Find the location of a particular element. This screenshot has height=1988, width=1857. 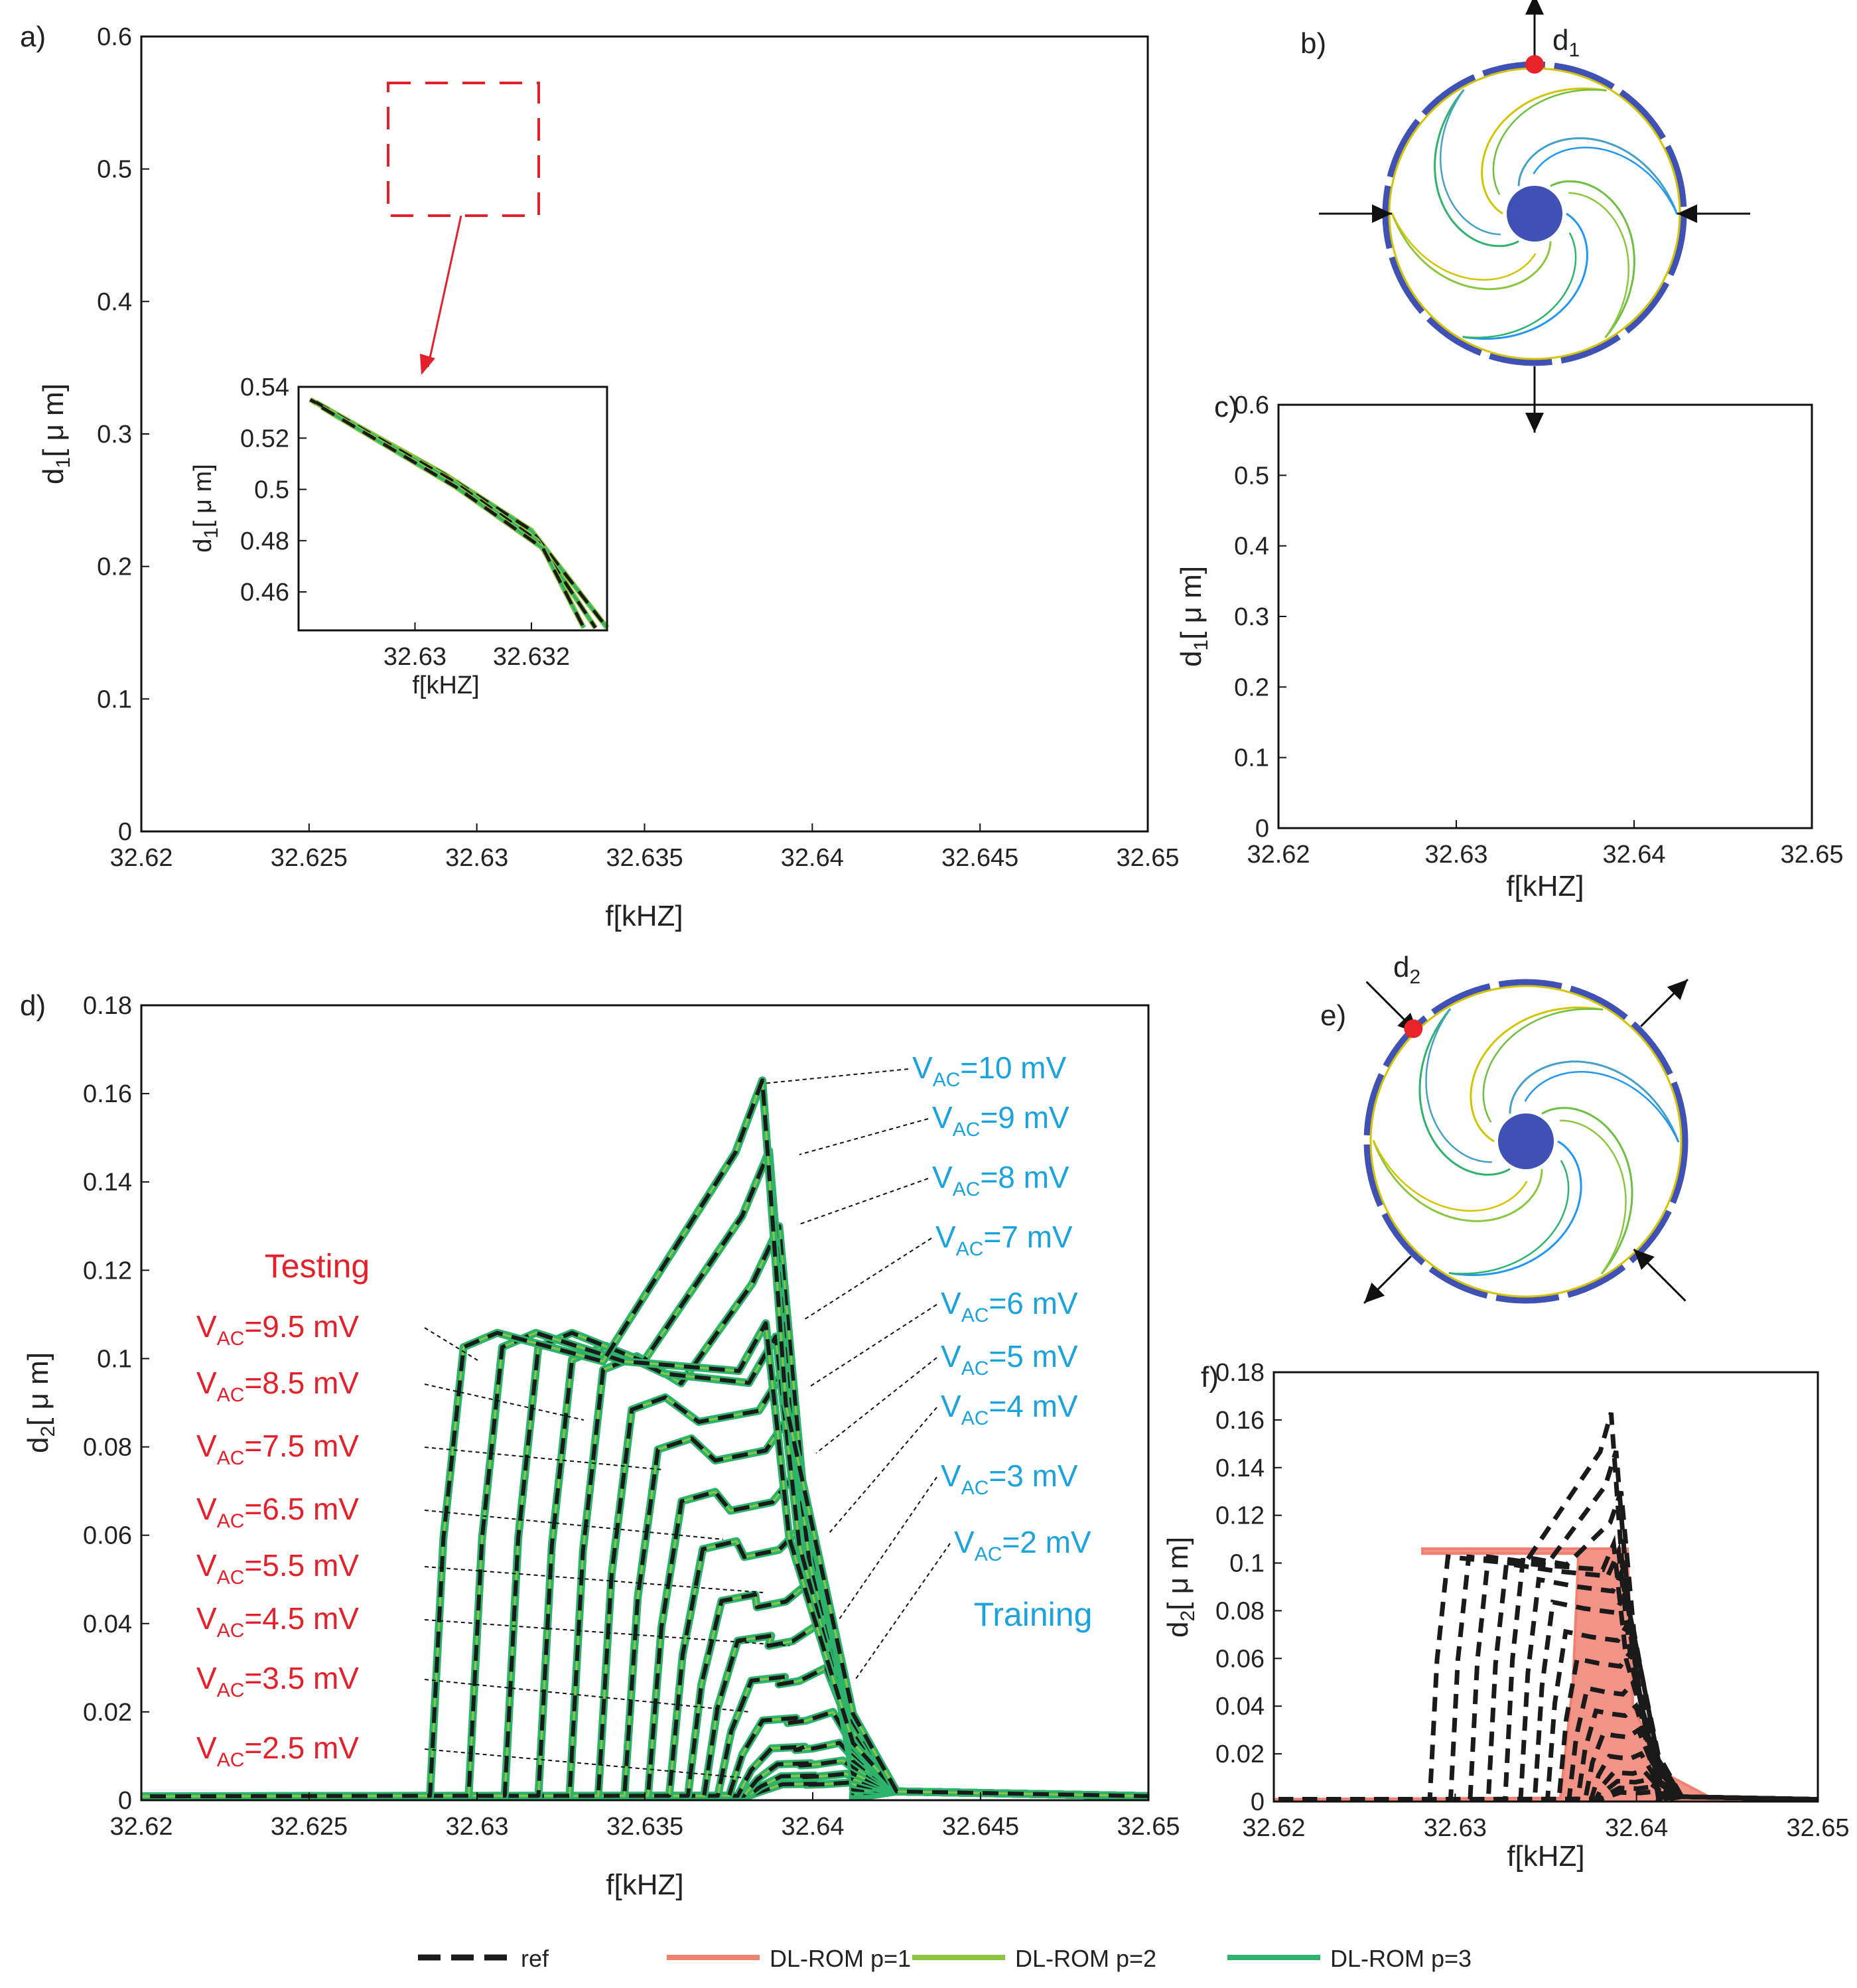

panel-d-series-6-ref is located at coordinates (644, 1710).